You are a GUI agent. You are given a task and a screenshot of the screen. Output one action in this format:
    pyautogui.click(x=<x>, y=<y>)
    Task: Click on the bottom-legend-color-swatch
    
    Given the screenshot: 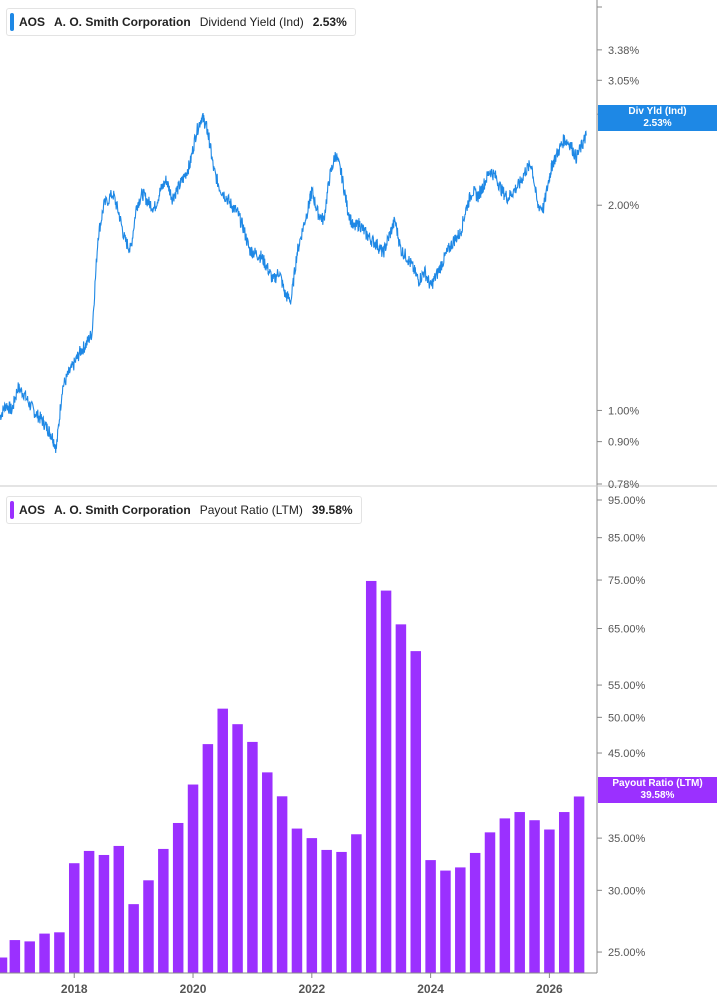 What is the action you would take?
    pyautogui.click(x=12, y=510)
    